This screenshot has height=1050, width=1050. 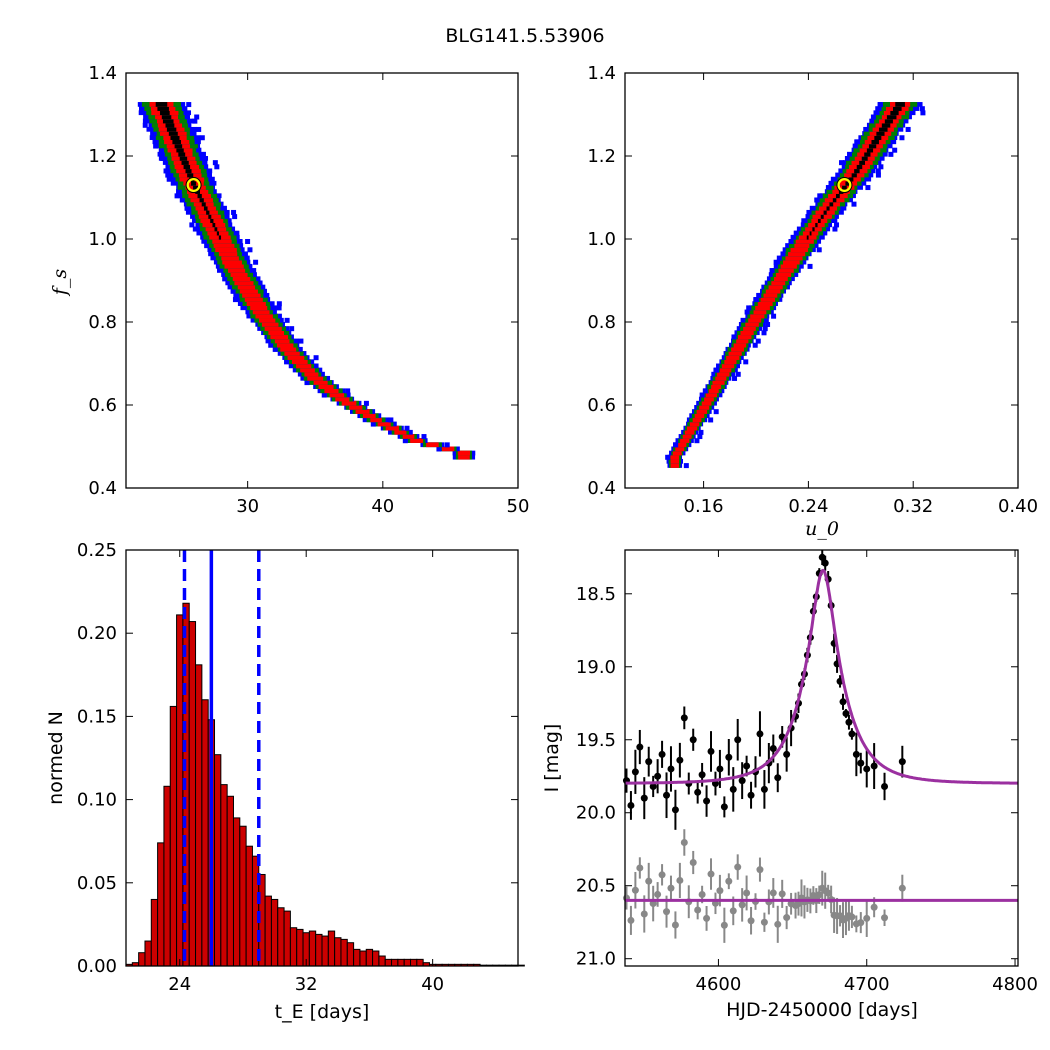 What do you see at coordinates (821, 676) in the screenshot?
I see `model-curve` at bounding box center [821, 676].